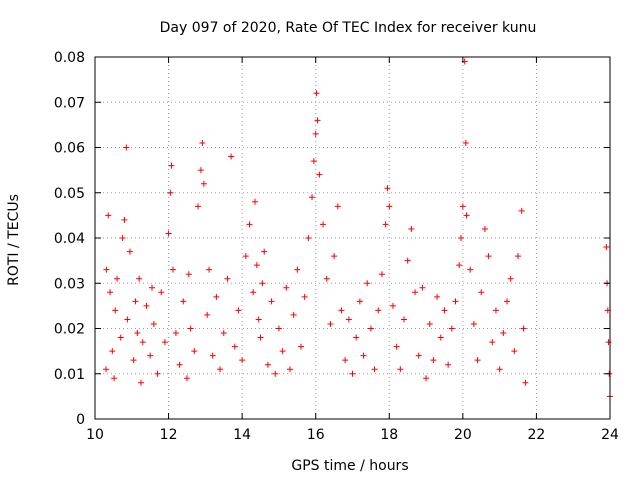  Describe the element at coordinates (610, 435) in the screenshot. I see `x-tick-label: 24` at that location.